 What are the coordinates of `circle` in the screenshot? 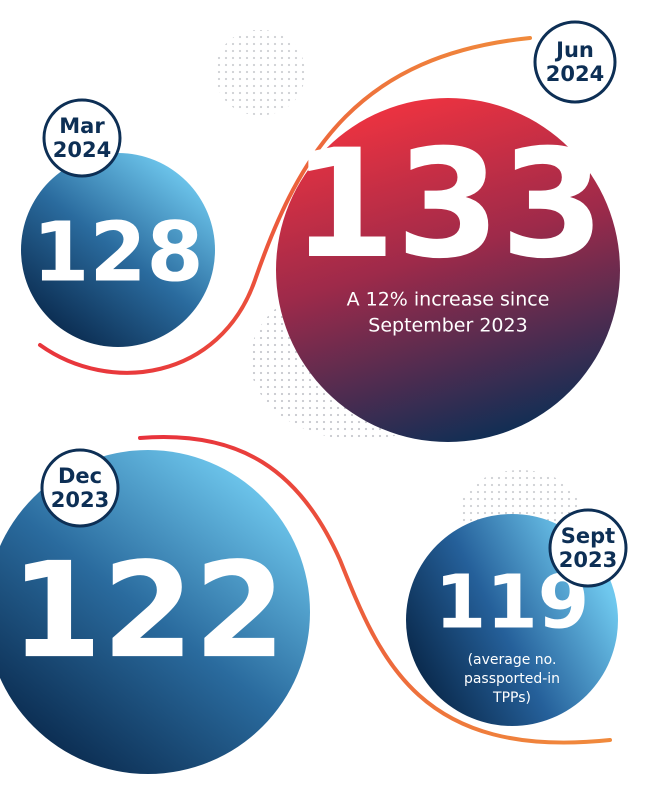 It's located at (118, 250).